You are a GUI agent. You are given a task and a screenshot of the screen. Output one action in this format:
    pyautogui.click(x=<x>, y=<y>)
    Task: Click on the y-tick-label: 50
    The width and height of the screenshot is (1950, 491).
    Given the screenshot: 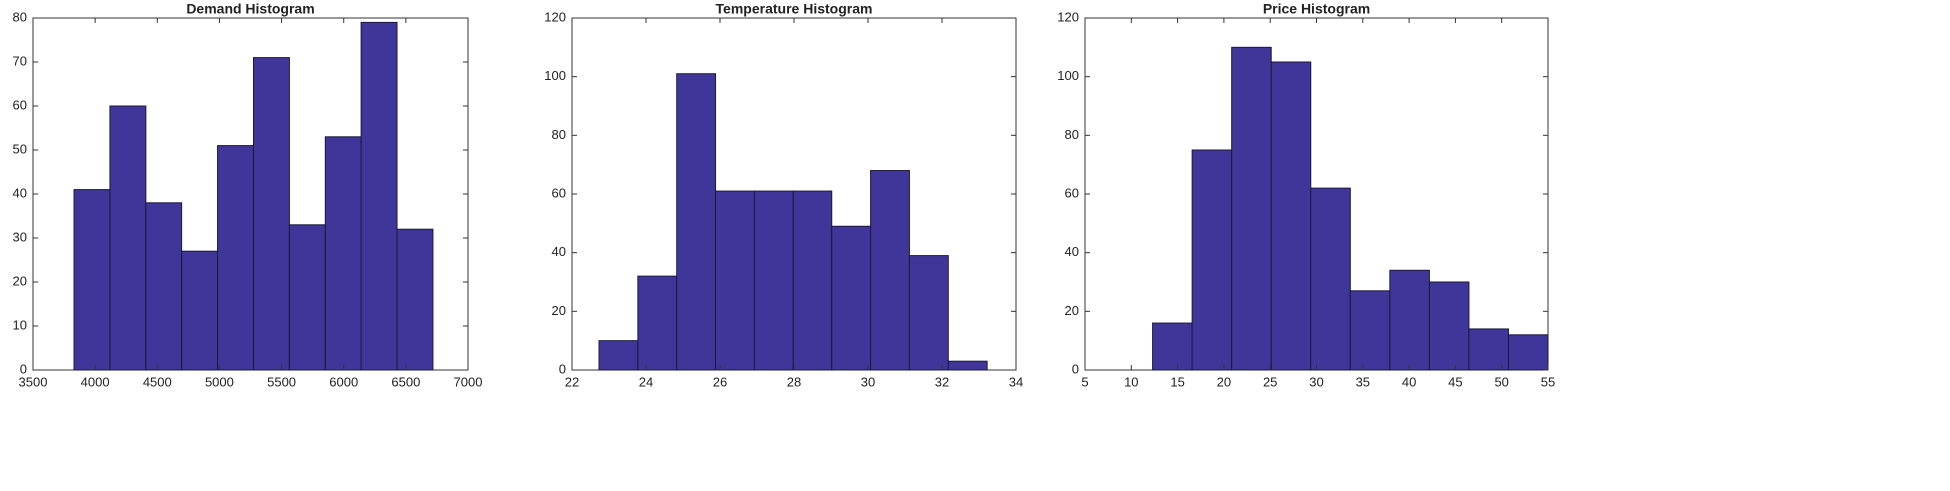 What is the action you would take?
    pyautogui.click(x=20, y=148)
    